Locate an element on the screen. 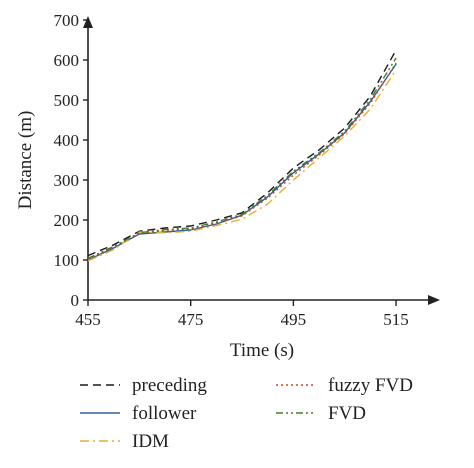 This screenshot has height=468, width=474. y-tick-label: 0 is located at coordinates (75, 300).